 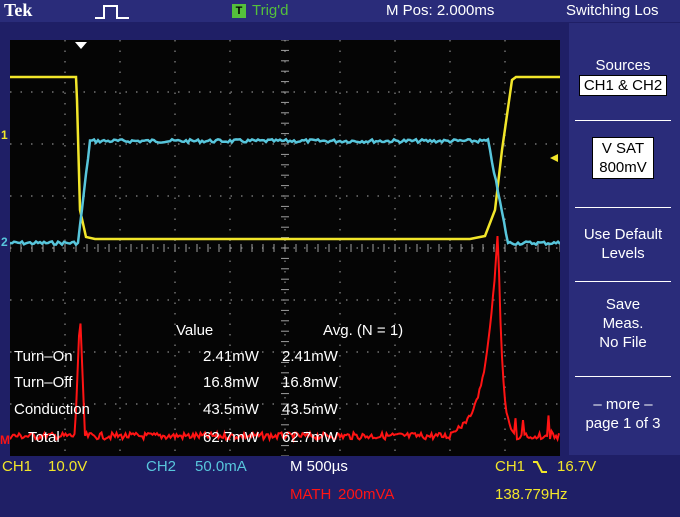 What do you see at coordinates (221, 466) in the screenshot?
I see `ch2-scale: 50.0mA` at bounding box center [221, 466].